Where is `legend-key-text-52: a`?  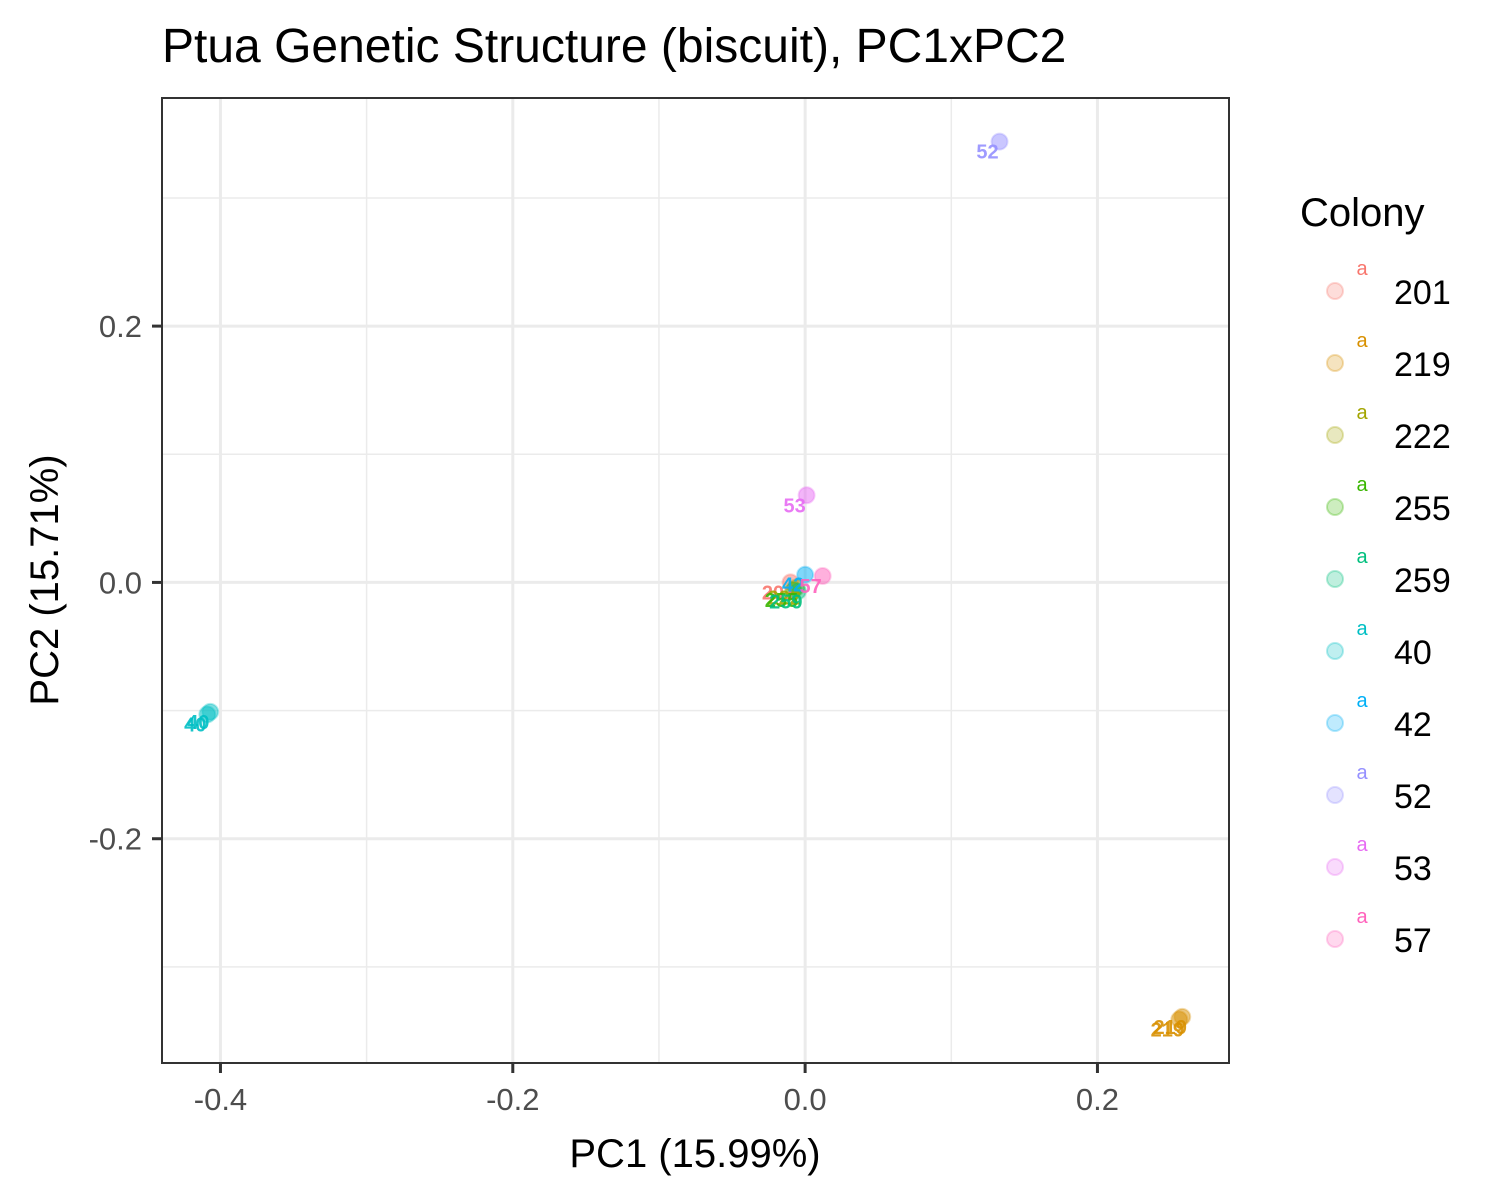
legend-key-text-52: a is located at coordinates (1362, 773).